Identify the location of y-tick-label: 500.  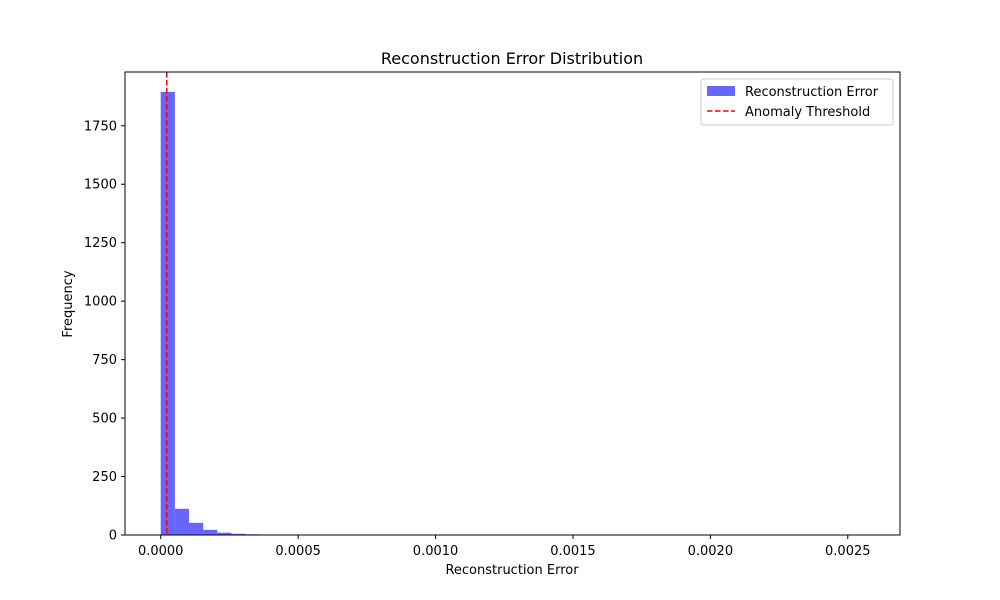
(104, 419).